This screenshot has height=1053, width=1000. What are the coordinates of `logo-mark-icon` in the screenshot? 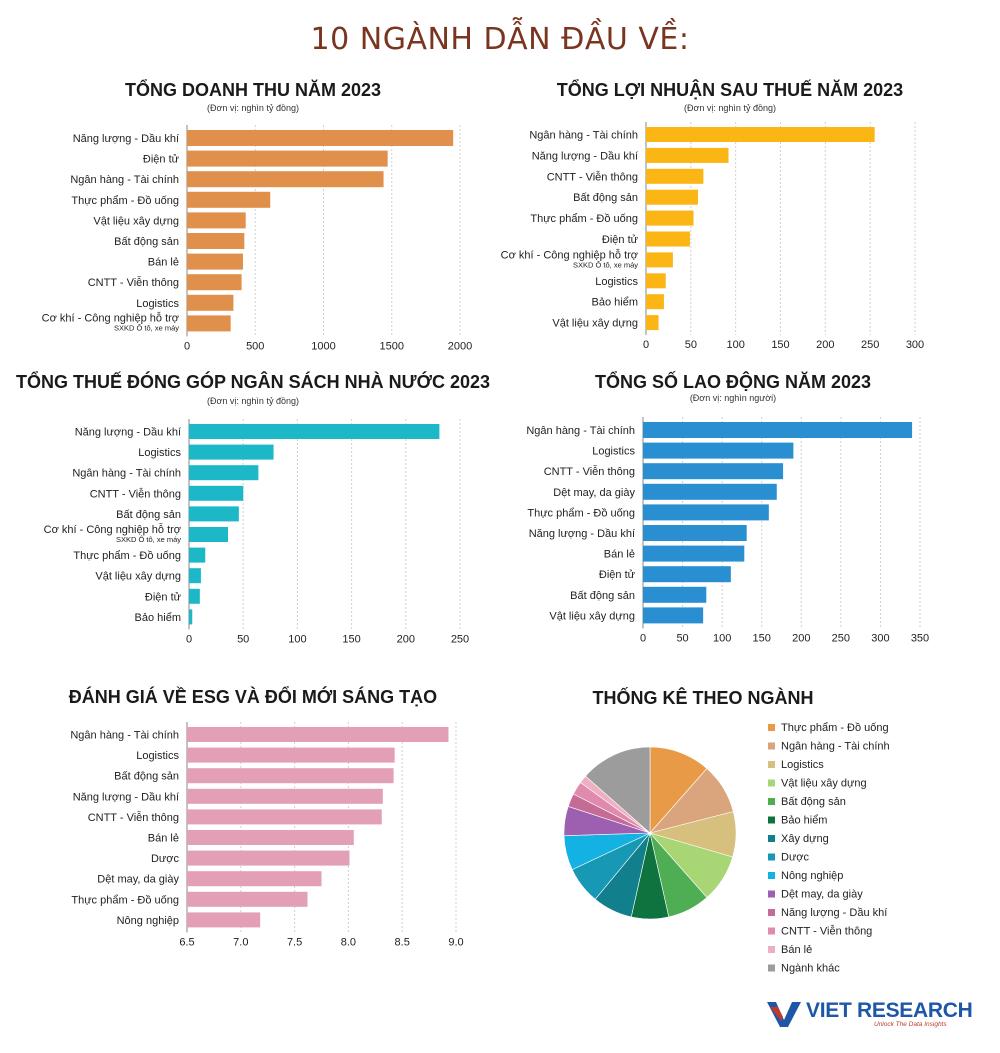 It's located at (784, 1014).